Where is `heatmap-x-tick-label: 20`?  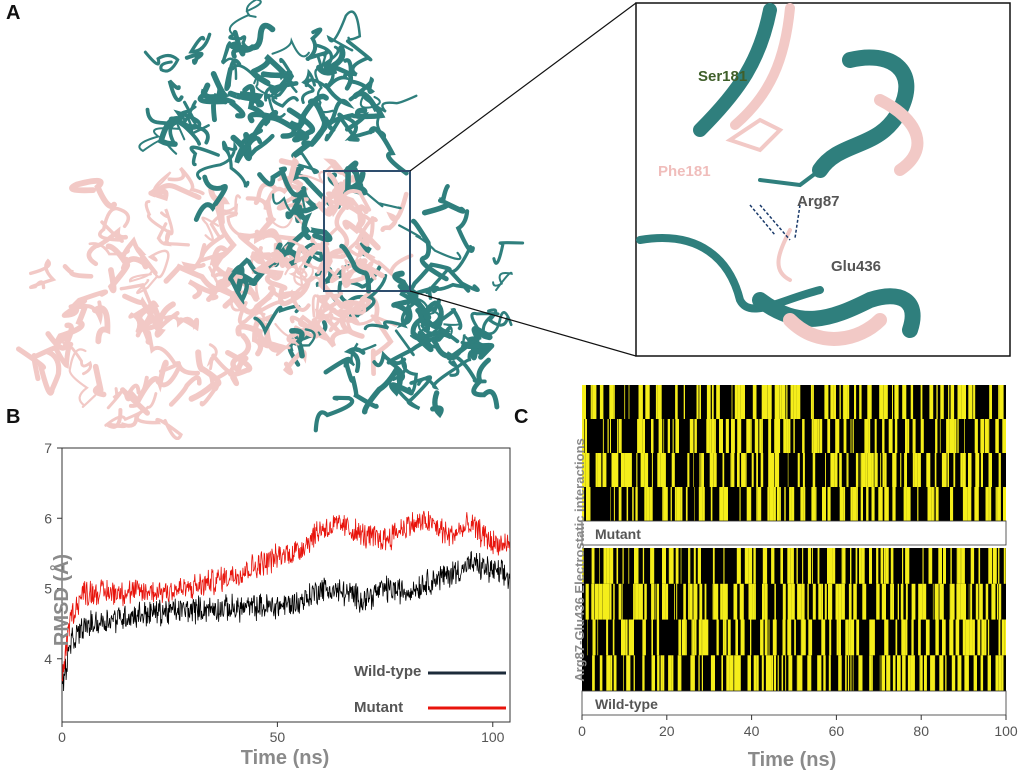
heatmap-x-tick-label: 20 is located at coordinates (667, 731).